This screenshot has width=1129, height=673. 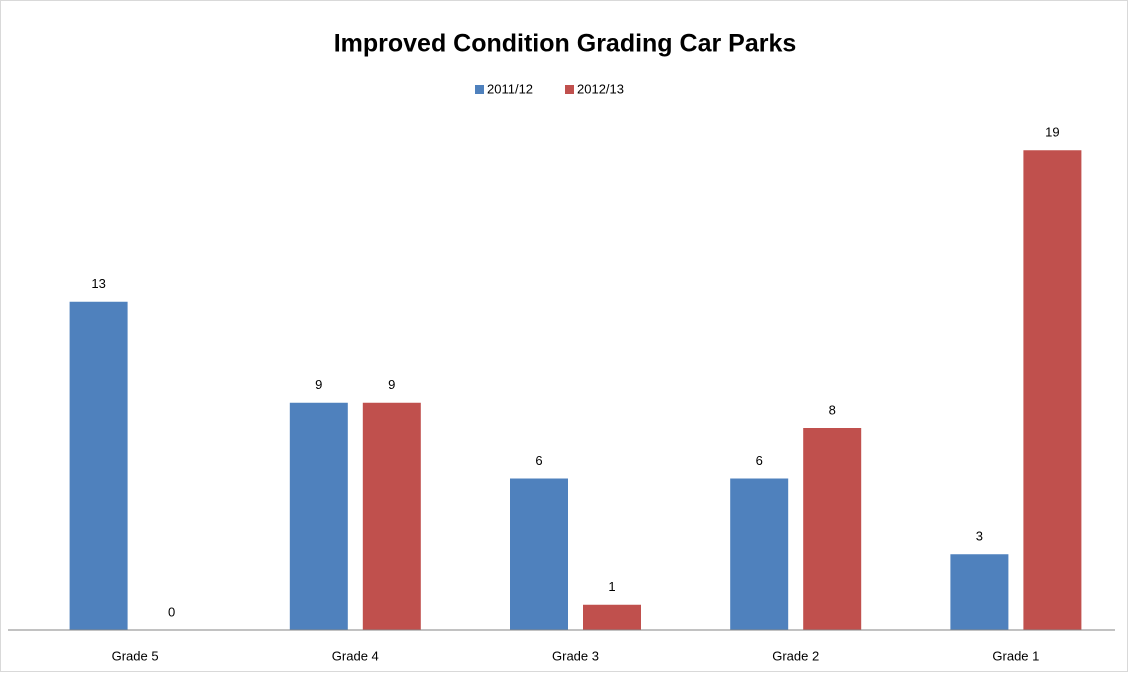 What do you see at coordinates (1015, 655) in the screenshot?
I see `x-tick-label: Grade 1` at bounding box center [1015, 655].